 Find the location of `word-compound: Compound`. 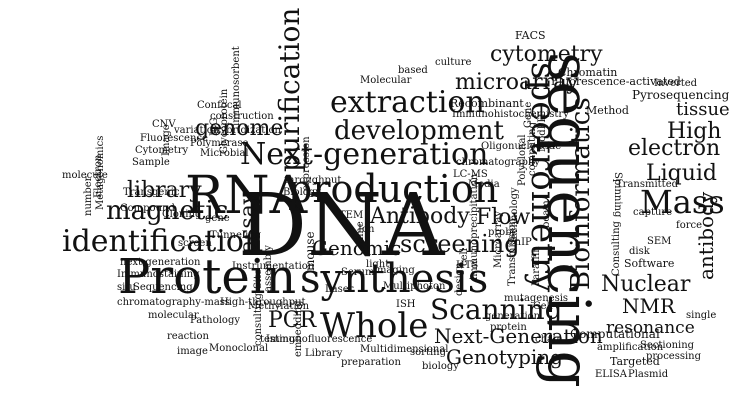

word-compound: Compound is located at coordinates (147, 208).